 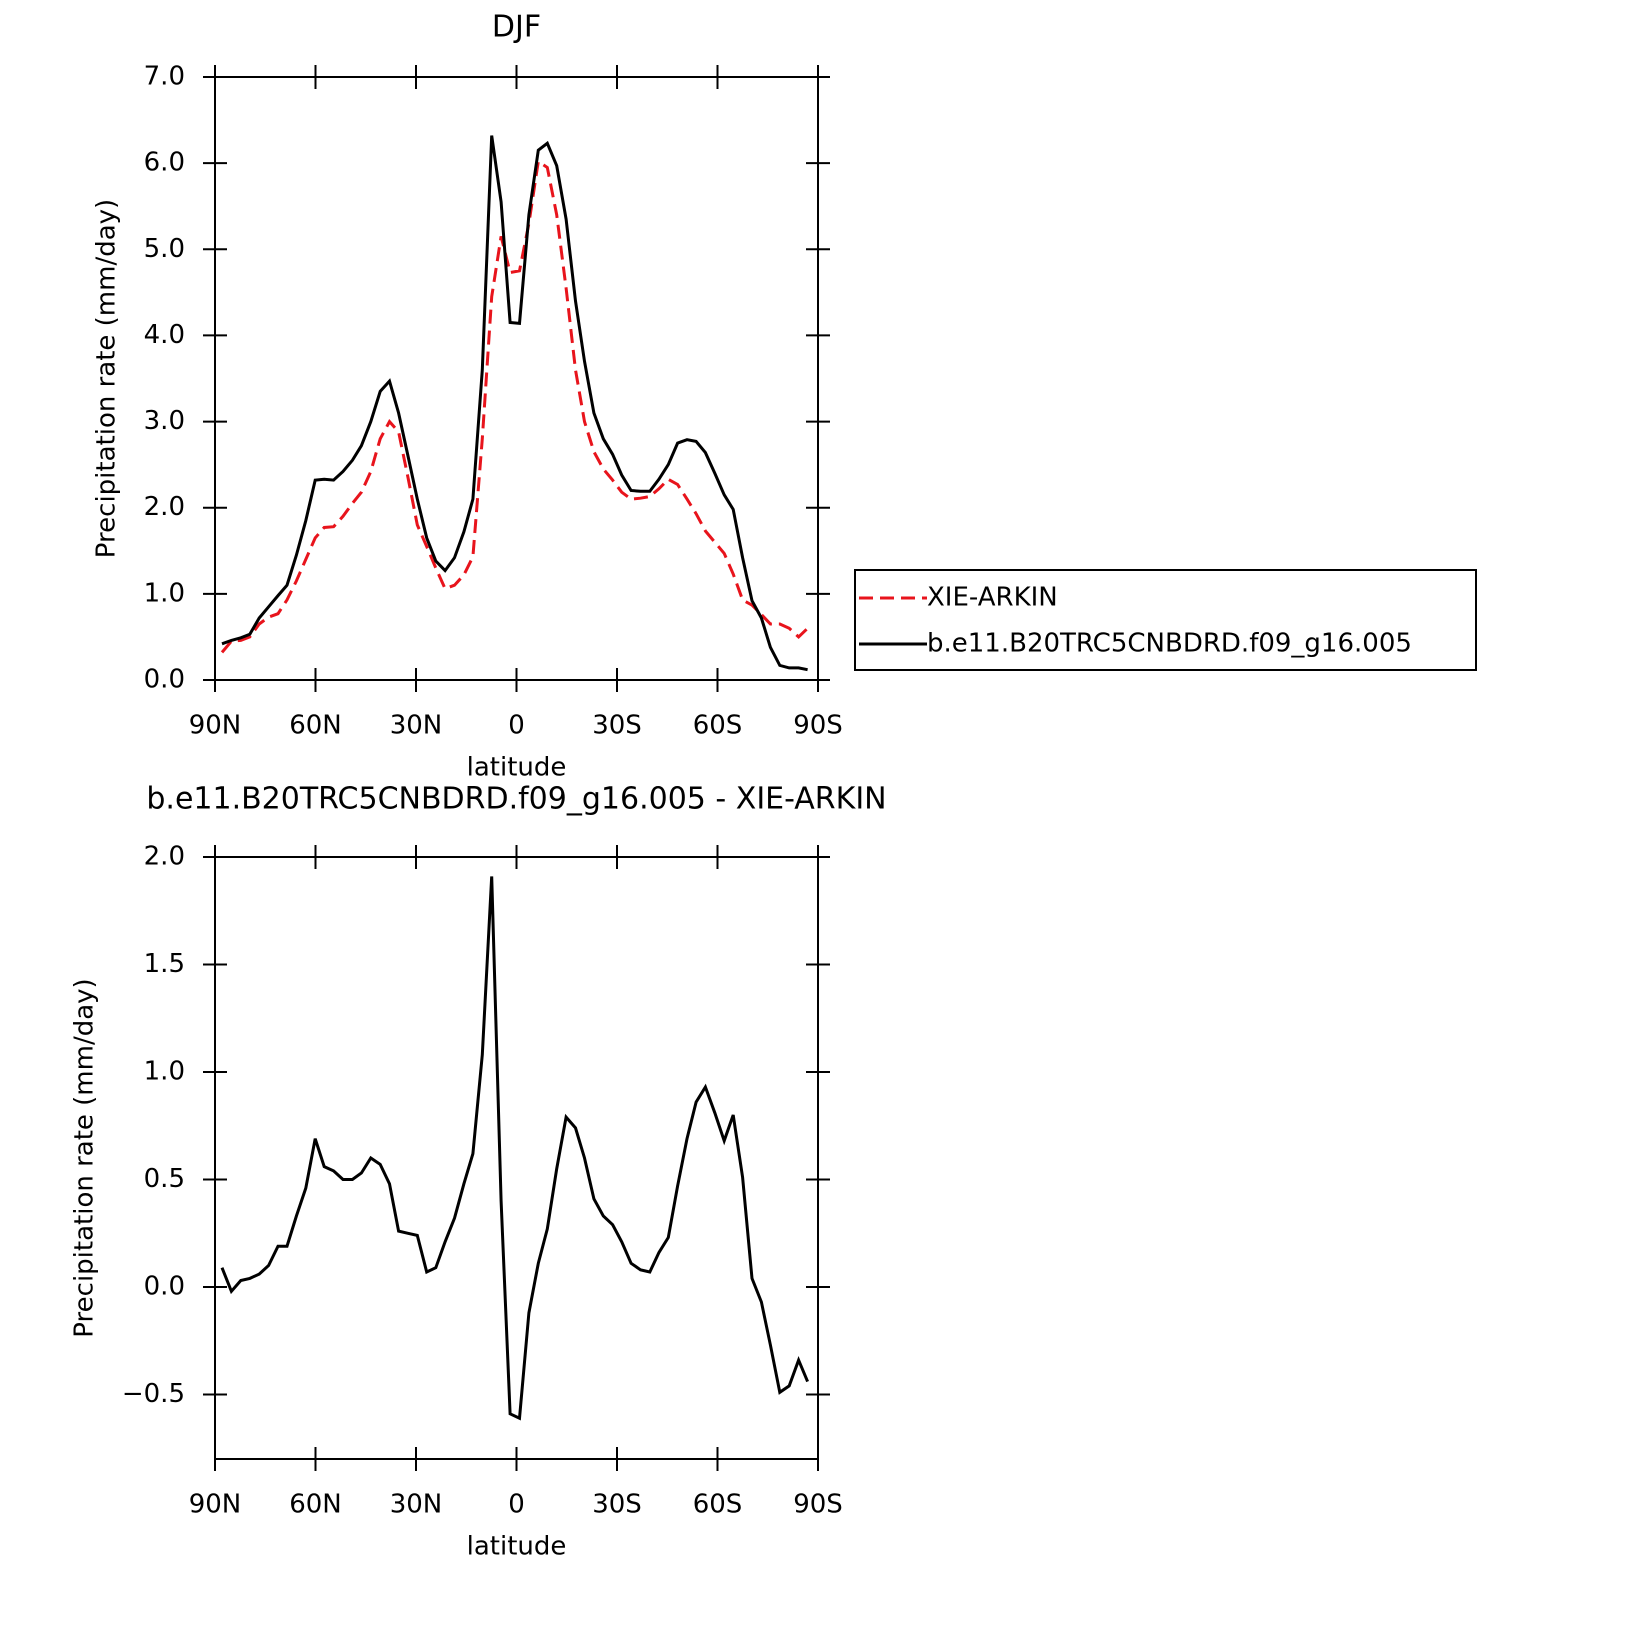 What do you see at coordinates (164, 1179) in the screenshot?
I see `y-tick-label: 0.5` at bounding box center [164, 1179].